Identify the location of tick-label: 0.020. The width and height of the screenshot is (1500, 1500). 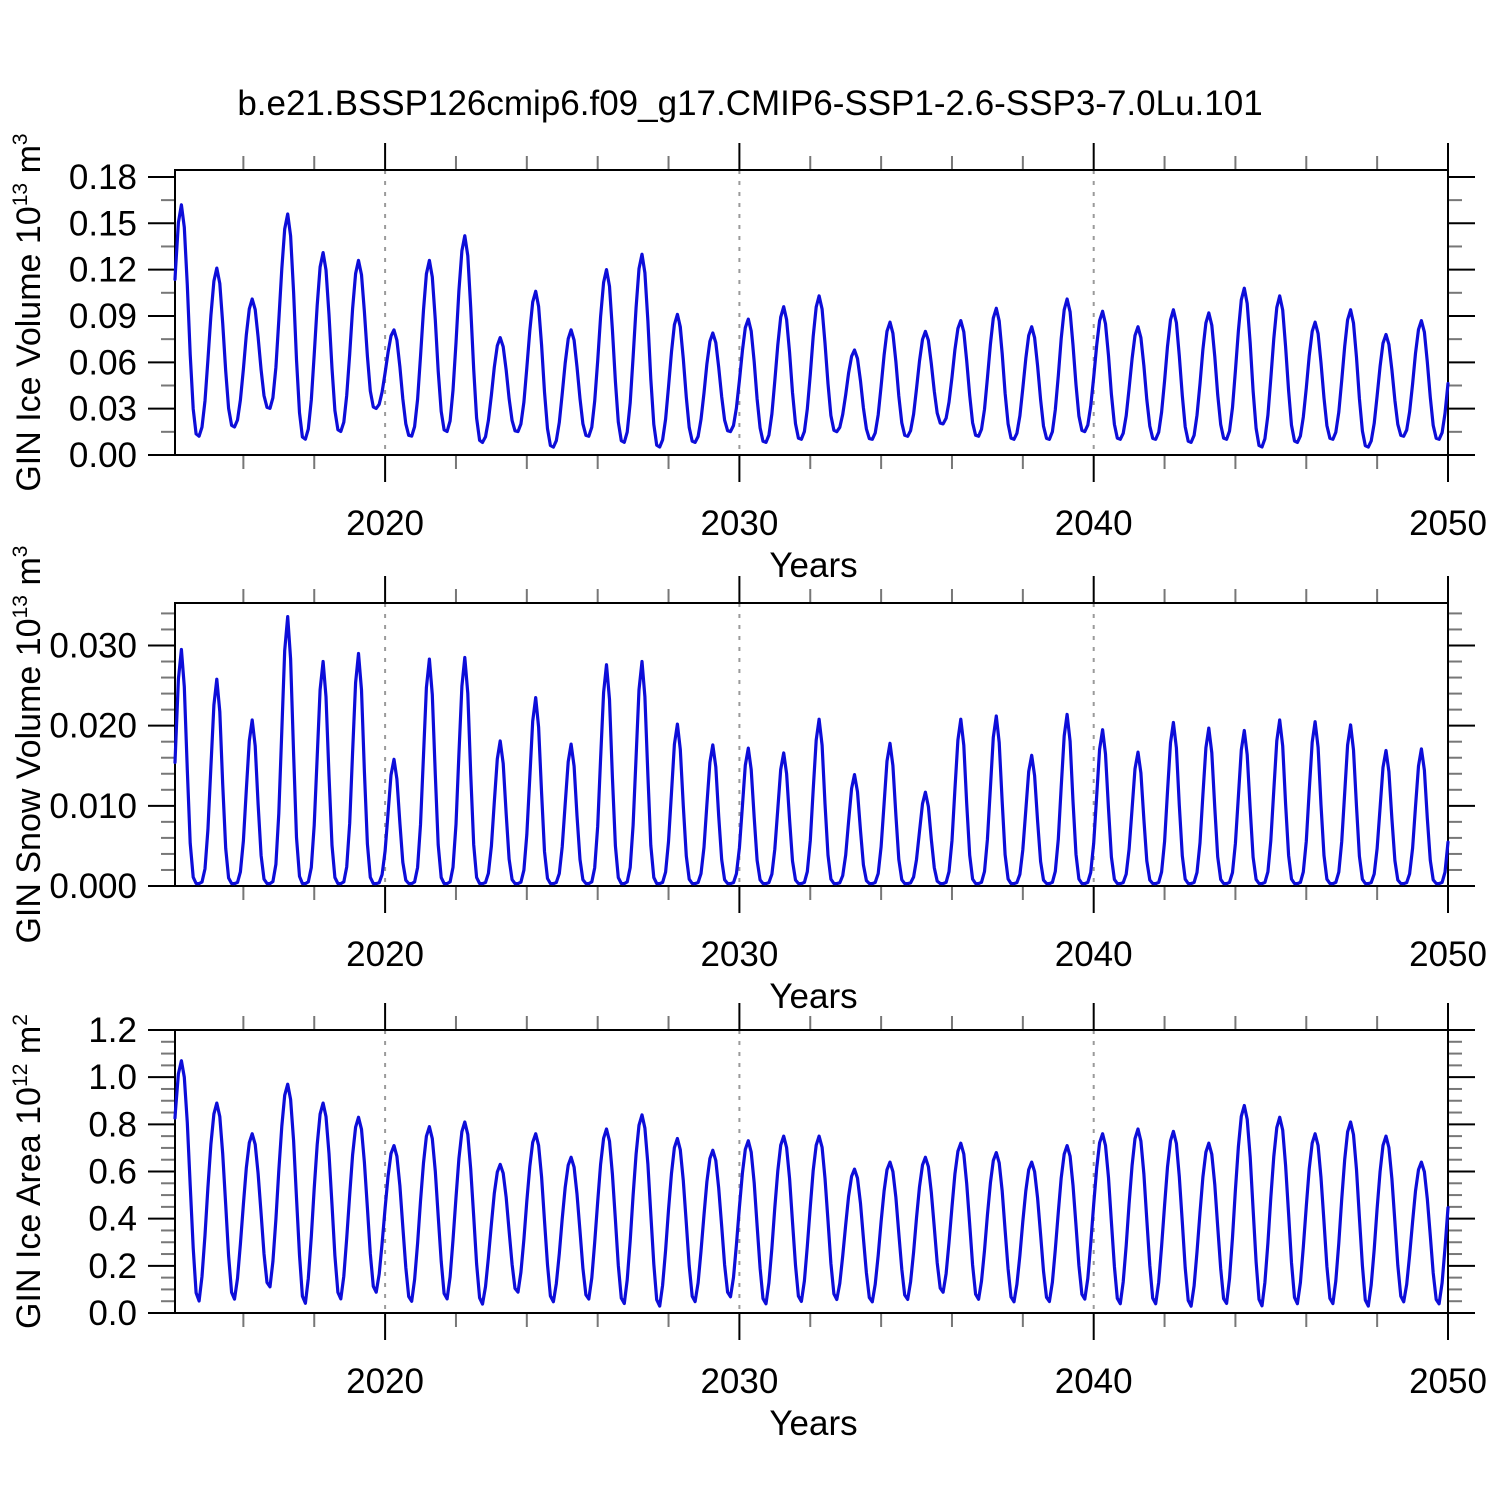
(93, 726).